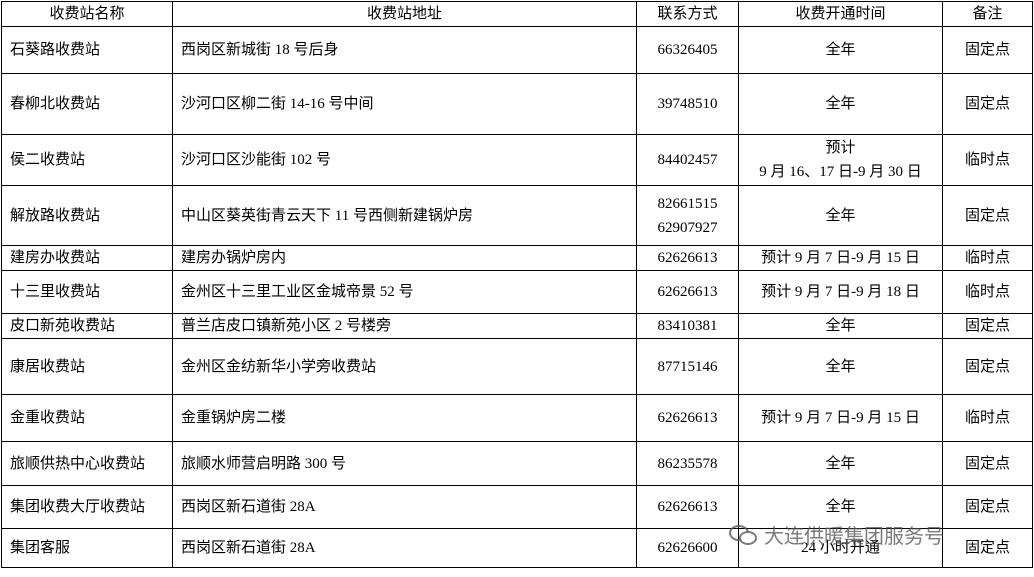  Describe the element at coordinates (87, 366) in the screenshot. I see `station-name: 康居收费站` at that location.